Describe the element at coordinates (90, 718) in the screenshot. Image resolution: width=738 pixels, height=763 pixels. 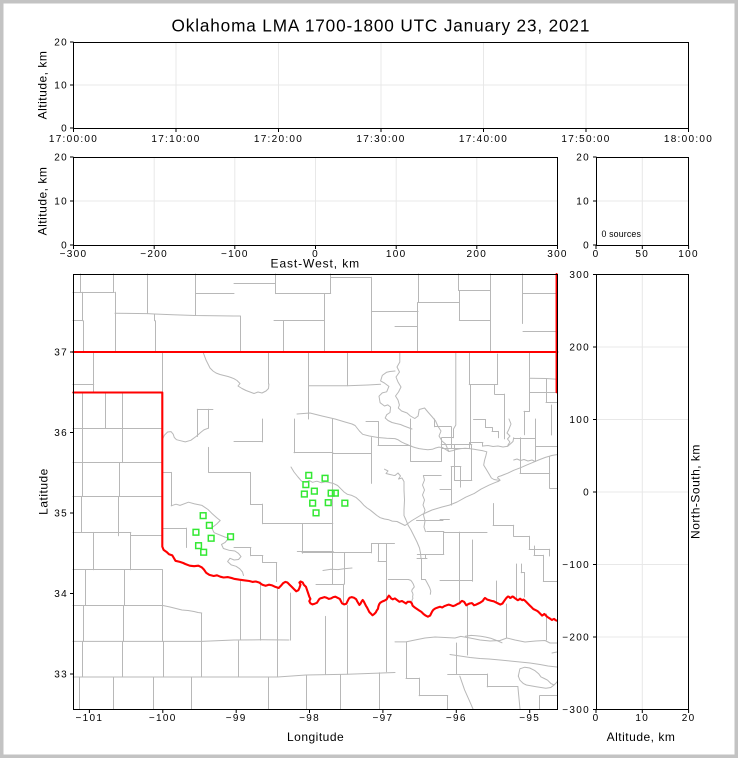
I see `svg-text: −101` at that location.